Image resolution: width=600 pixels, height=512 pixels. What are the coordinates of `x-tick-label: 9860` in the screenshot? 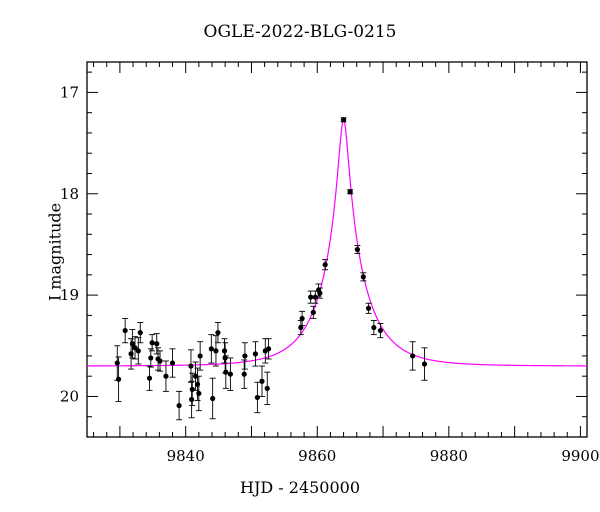 It's located at (317, 456).